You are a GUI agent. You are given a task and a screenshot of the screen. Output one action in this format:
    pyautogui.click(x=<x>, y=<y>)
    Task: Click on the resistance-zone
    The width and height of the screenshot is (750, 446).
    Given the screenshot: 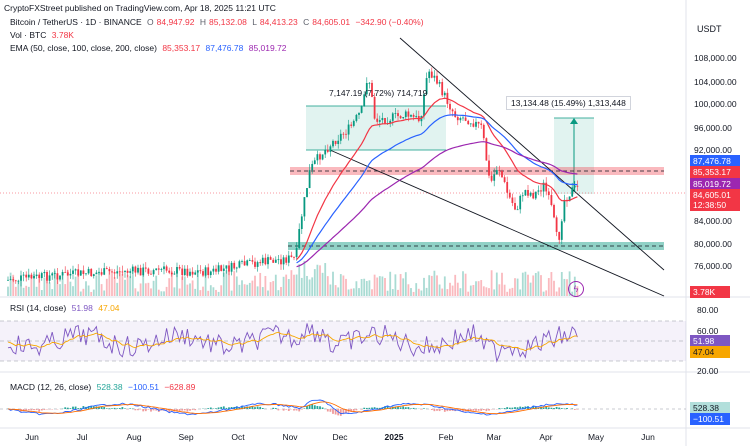 What is the action you would take?
    pyautogui.click(x=477, y=171)
    